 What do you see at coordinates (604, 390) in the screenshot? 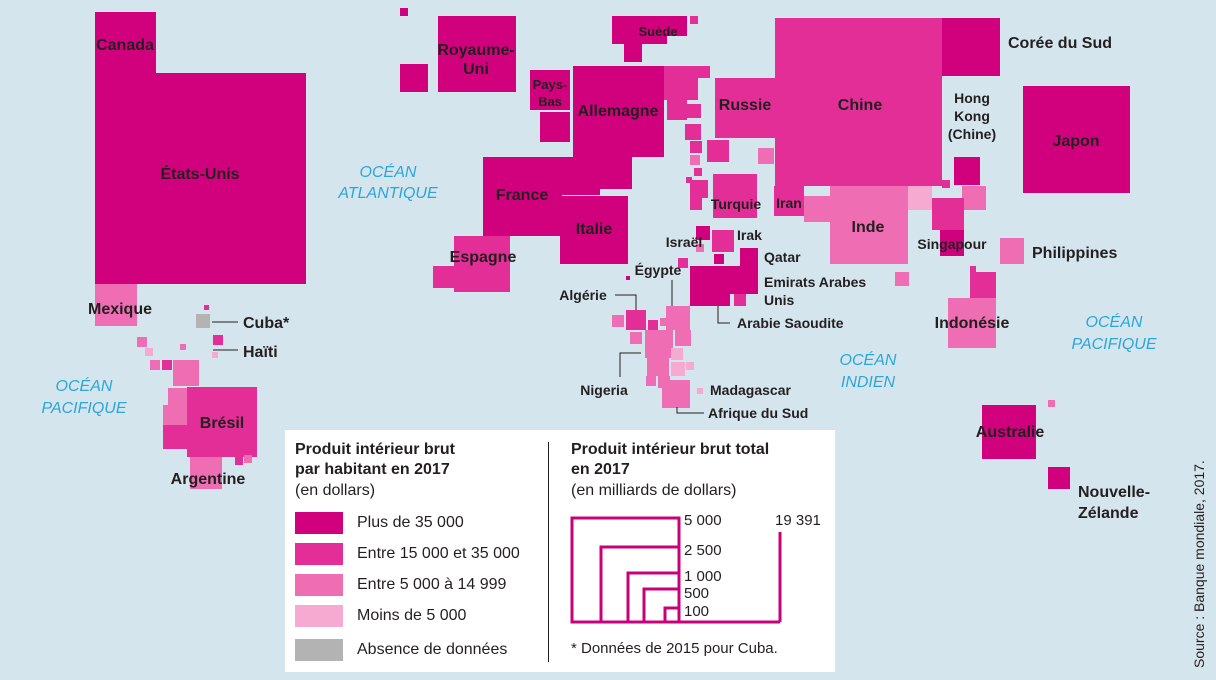
I see `label-nigeria: Nigeria` at bounding box center [604, 390].